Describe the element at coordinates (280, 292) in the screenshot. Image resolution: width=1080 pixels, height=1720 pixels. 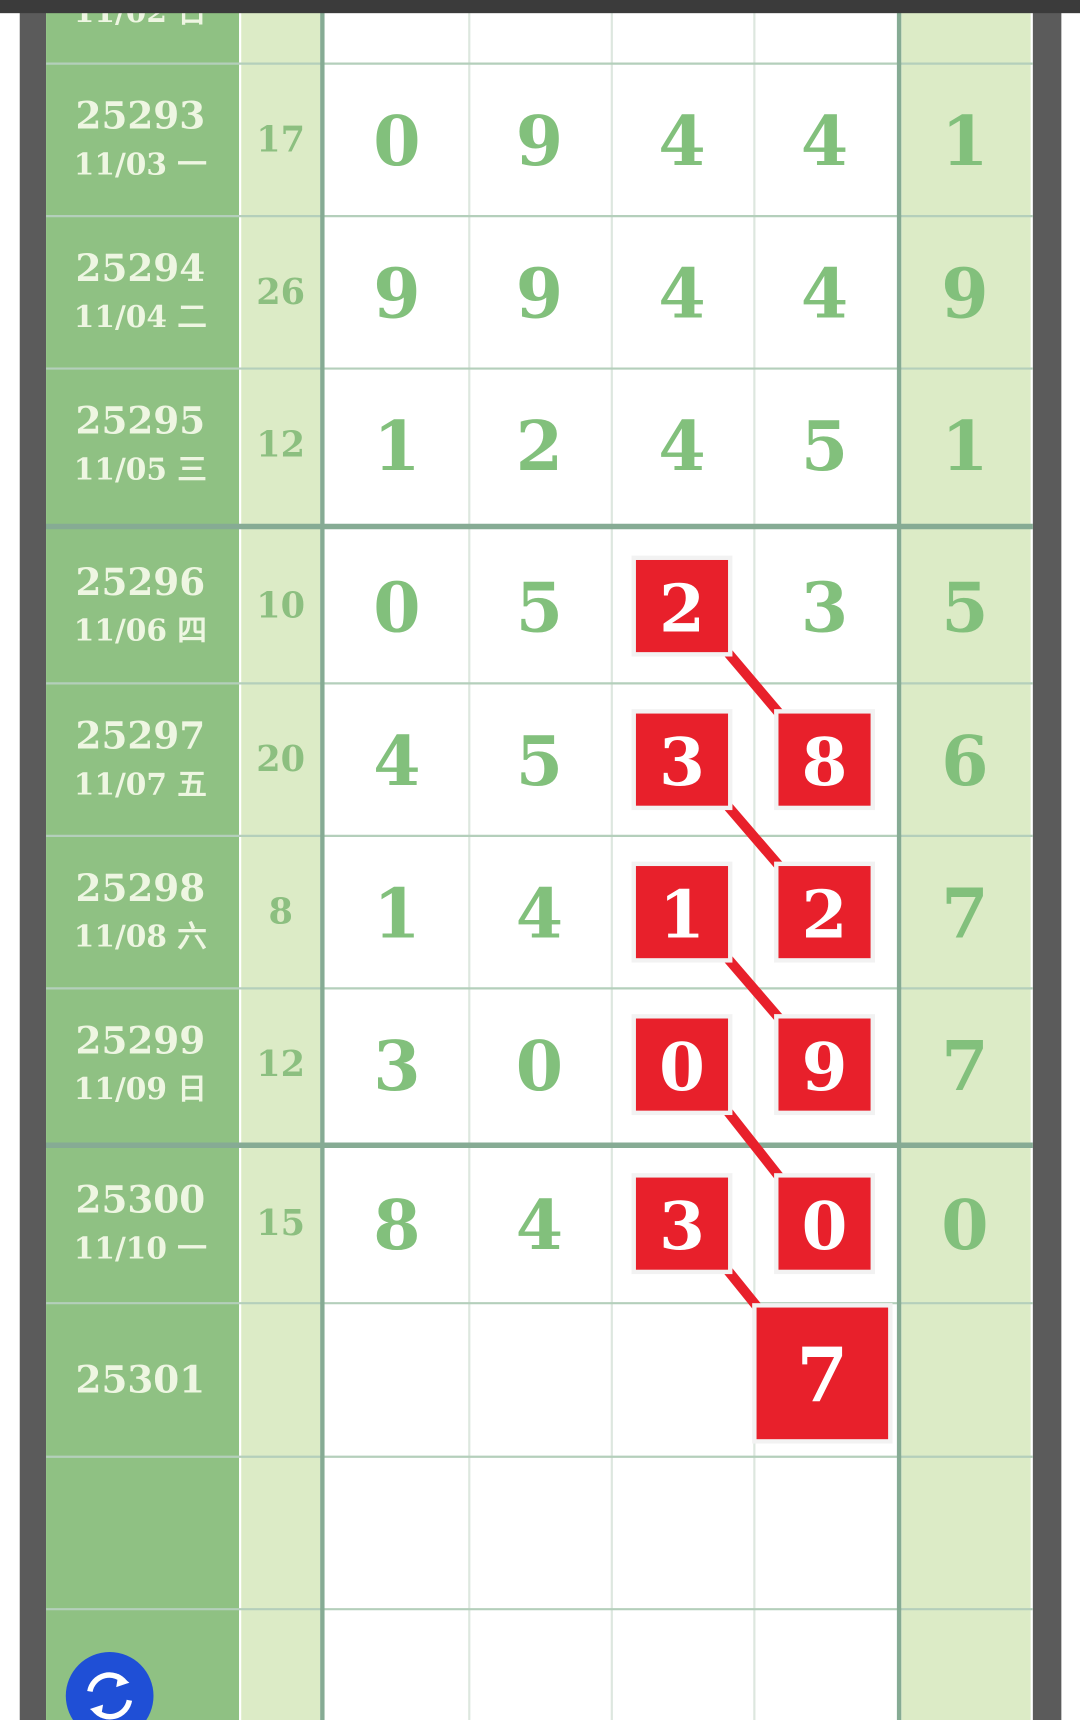
I see `sum: 26` at that location.